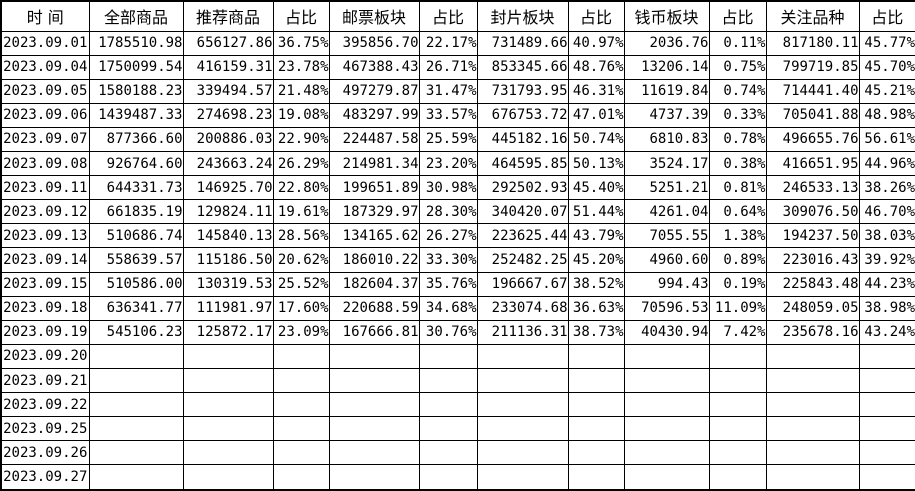  What do you see at coordinates (886, 236) in the screenshot?
I see `value-cell: 38.03%` at bounding box center [886, 236].